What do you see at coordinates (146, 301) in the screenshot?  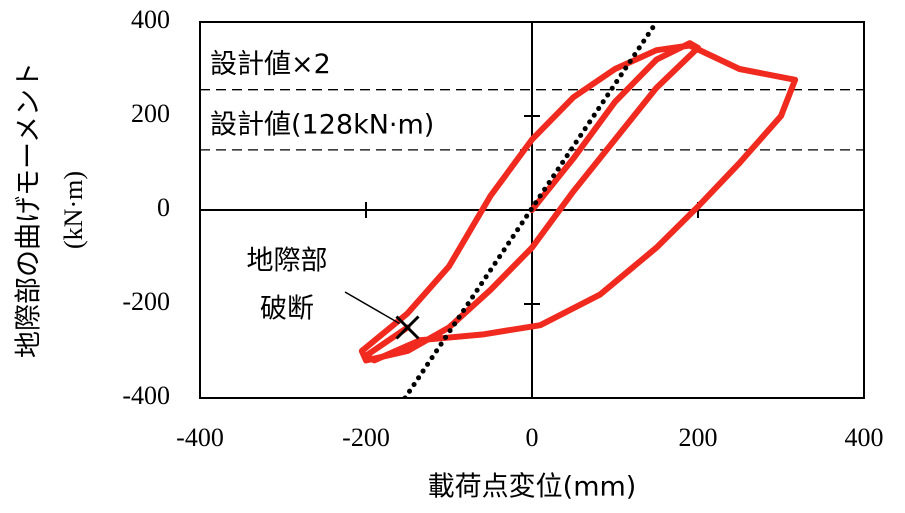 I see `y-tick-label: -200` at bounding box center [146, 301].